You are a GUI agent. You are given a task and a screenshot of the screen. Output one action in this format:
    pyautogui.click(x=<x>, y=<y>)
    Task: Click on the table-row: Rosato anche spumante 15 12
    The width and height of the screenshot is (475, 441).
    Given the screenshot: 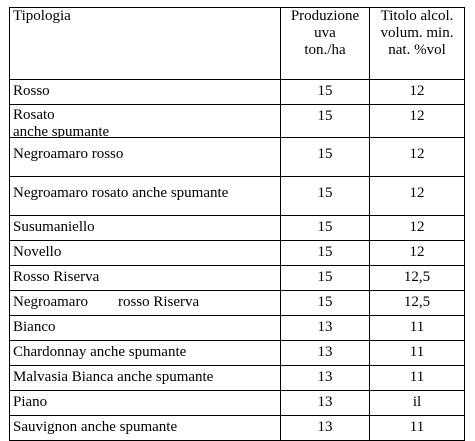 What is the action you would take?
    pyautogui.click(x=237, y=121)
    